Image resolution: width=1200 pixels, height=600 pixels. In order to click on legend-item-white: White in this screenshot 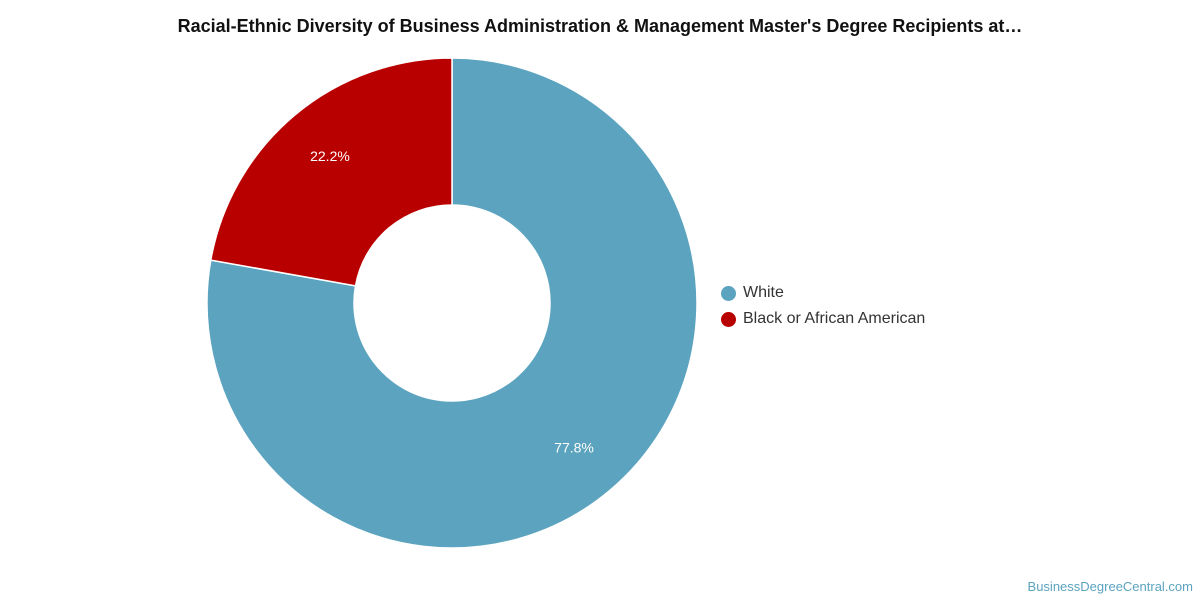, I will do `click(823, 293)`.